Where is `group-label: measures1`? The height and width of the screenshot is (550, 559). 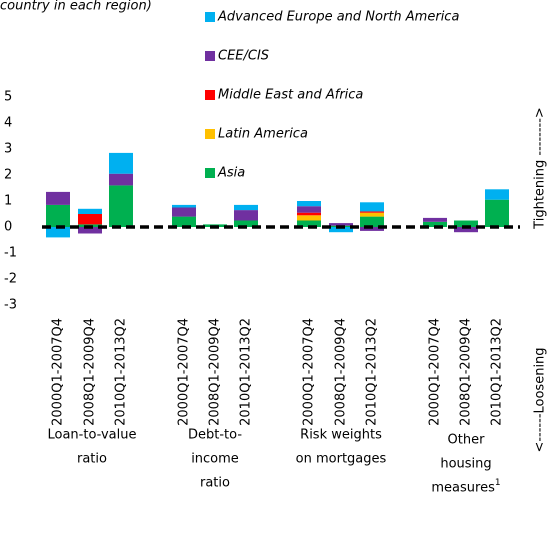
group-label: measures1 is located at coordinates (465, 487).